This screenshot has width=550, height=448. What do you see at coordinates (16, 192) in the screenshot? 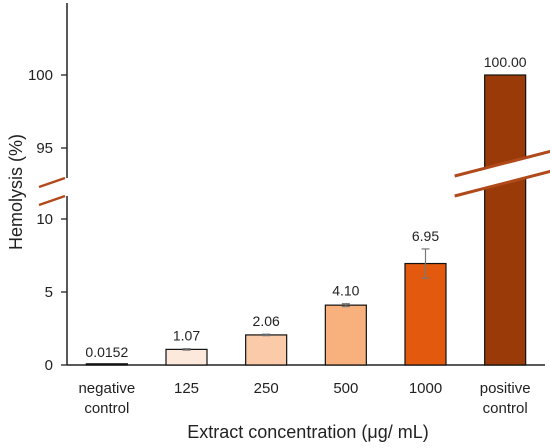
I see `y-axis-label: Hemolysis (%)` at bounding box center [16, 192].